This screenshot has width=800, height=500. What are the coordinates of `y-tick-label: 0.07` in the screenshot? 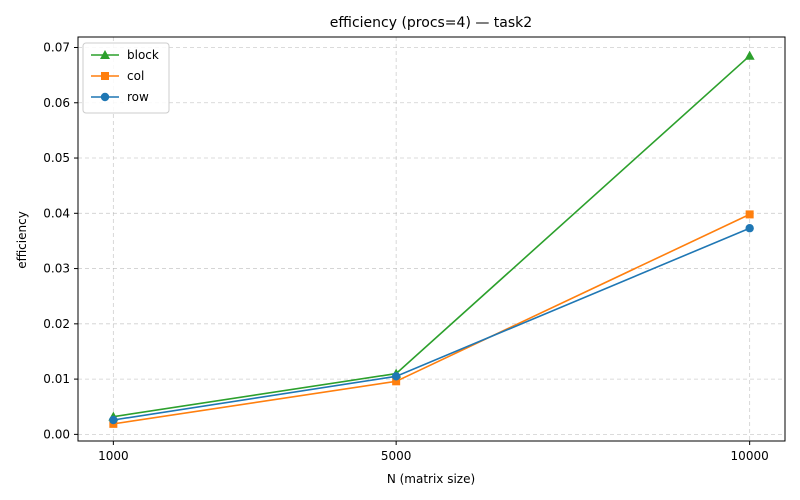 It's located at (56, 48).